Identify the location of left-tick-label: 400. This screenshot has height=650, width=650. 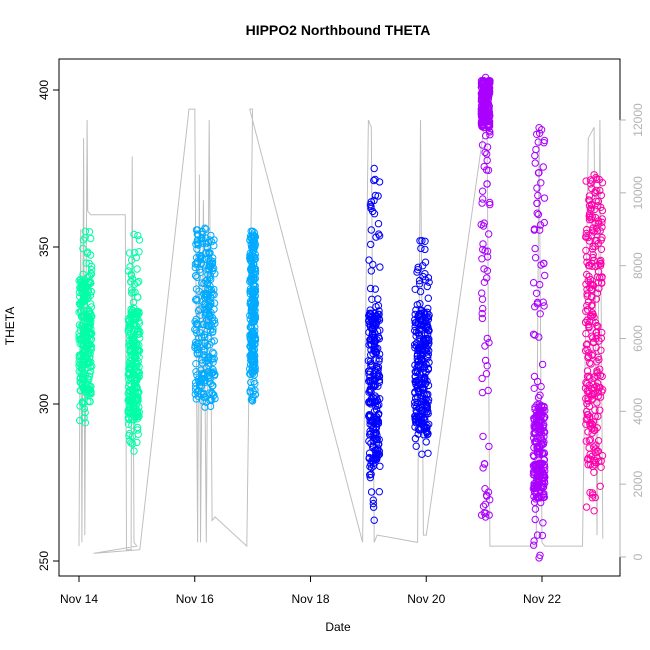
(44, 90).